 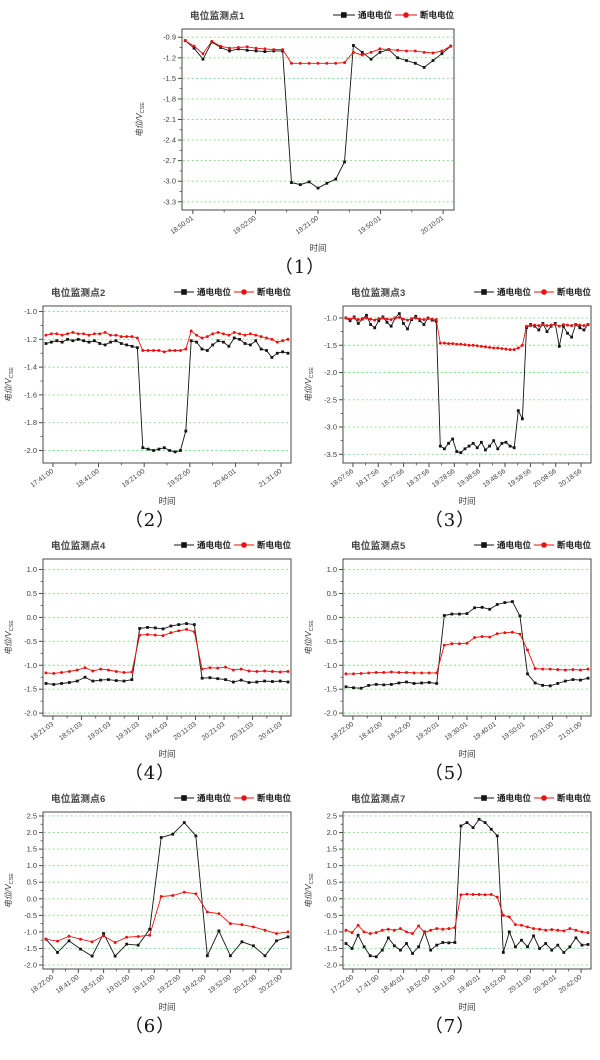 I want to click on svg-text: 17:41:00, so click(x=43, y=478).